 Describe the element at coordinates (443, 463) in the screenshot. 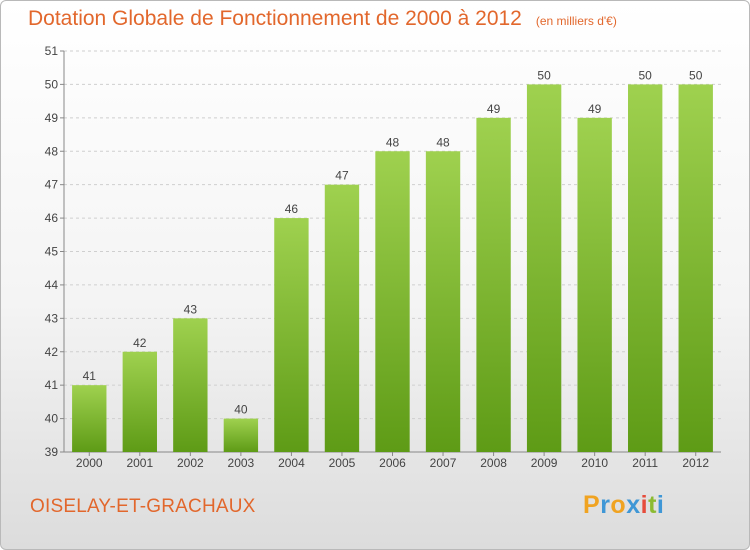

I see `x-tick-label: 2007` at that location.